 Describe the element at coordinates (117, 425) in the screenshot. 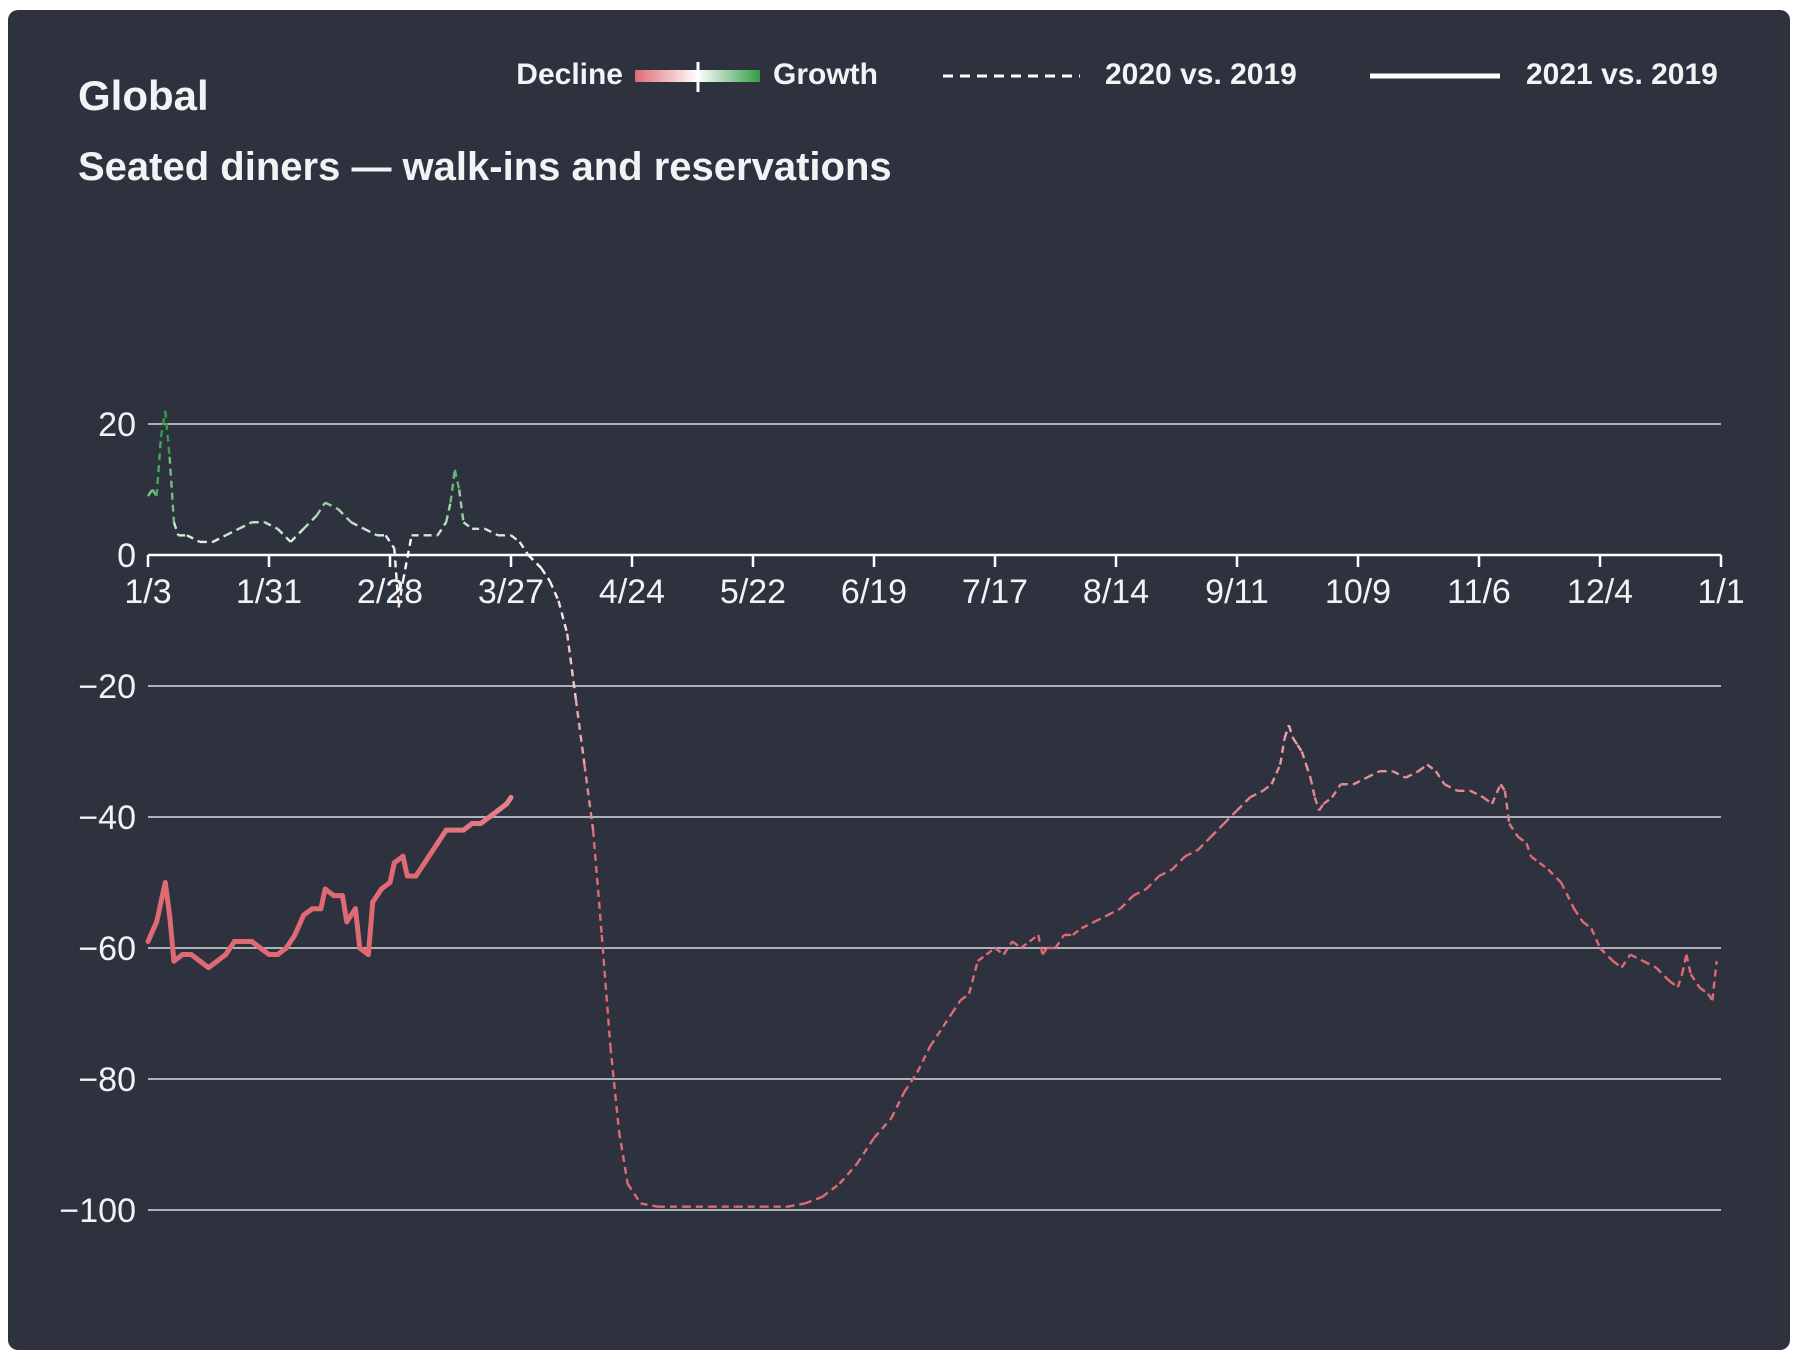

I see `y-tick-label: 20` at that location.